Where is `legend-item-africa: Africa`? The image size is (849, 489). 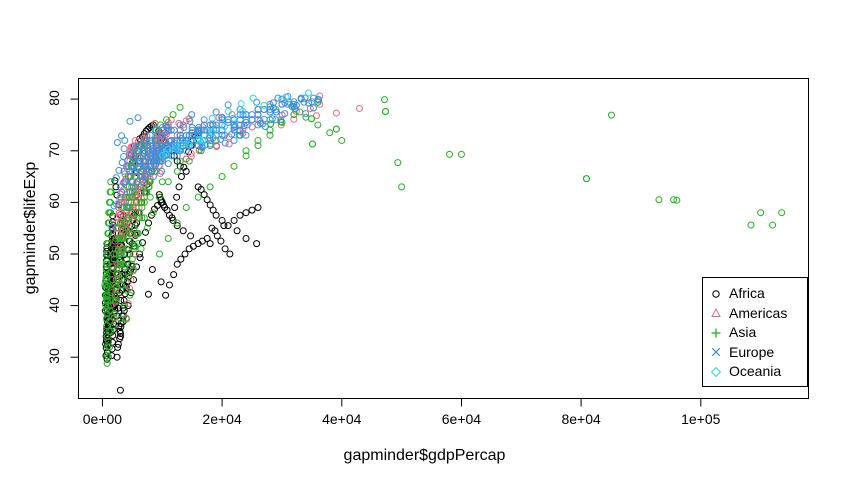 legend-item-africa: Africa is located at coordinates (756, 293).